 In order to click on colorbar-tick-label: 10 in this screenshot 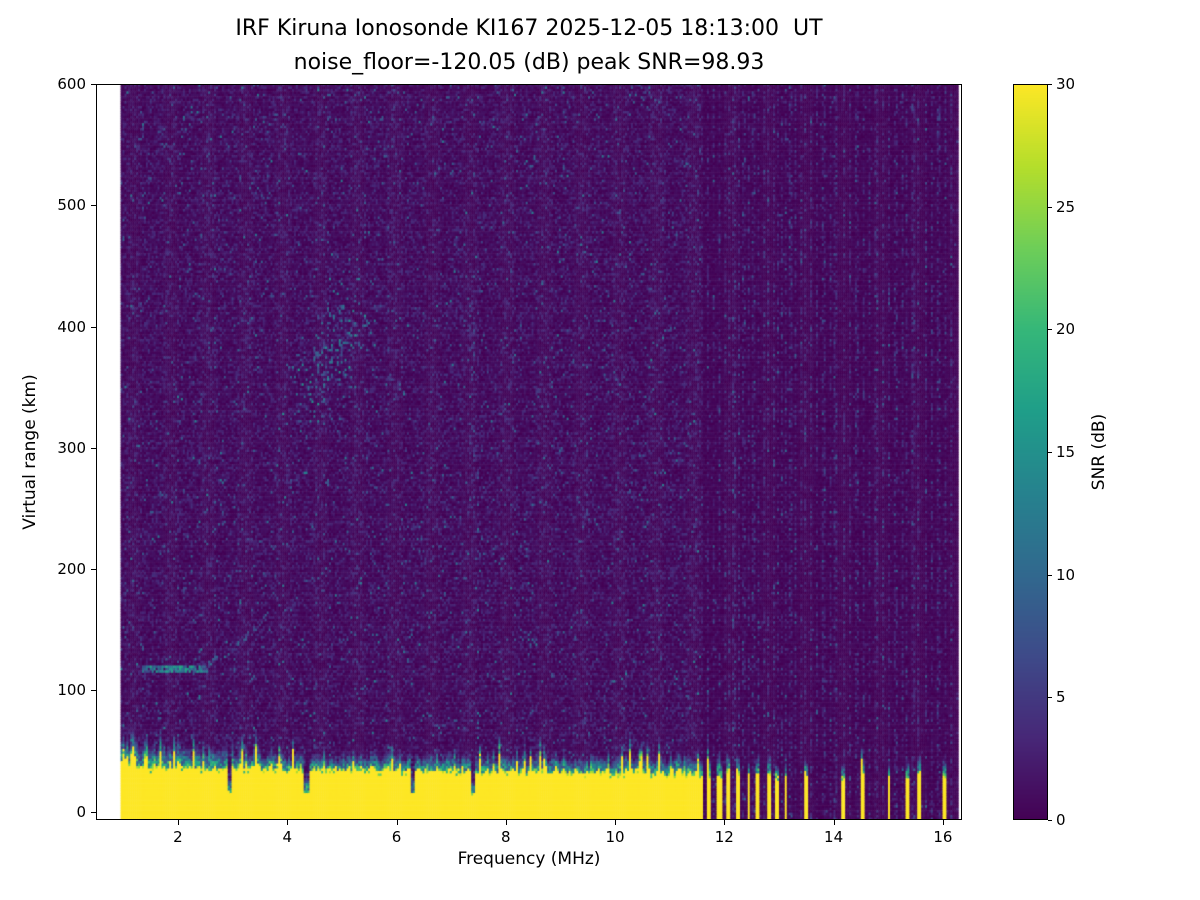, I will do `click(1066, 574)`.